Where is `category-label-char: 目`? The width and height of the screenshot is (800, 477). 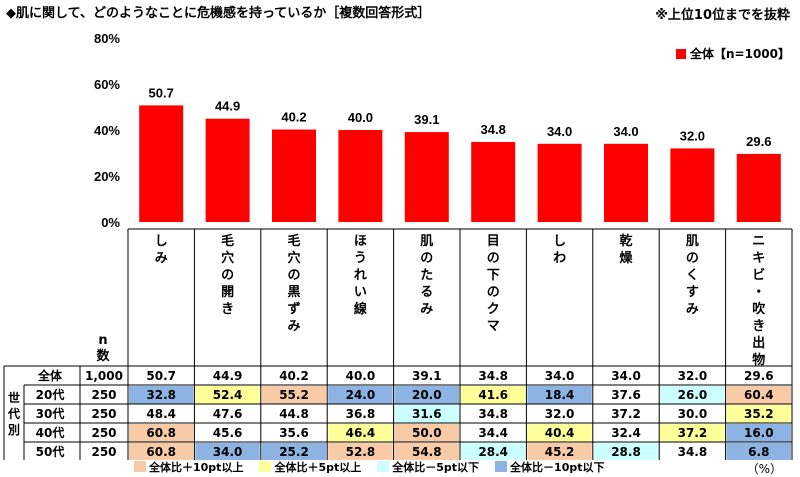
category-label-char: 目 is located at coordinates (493, 241).